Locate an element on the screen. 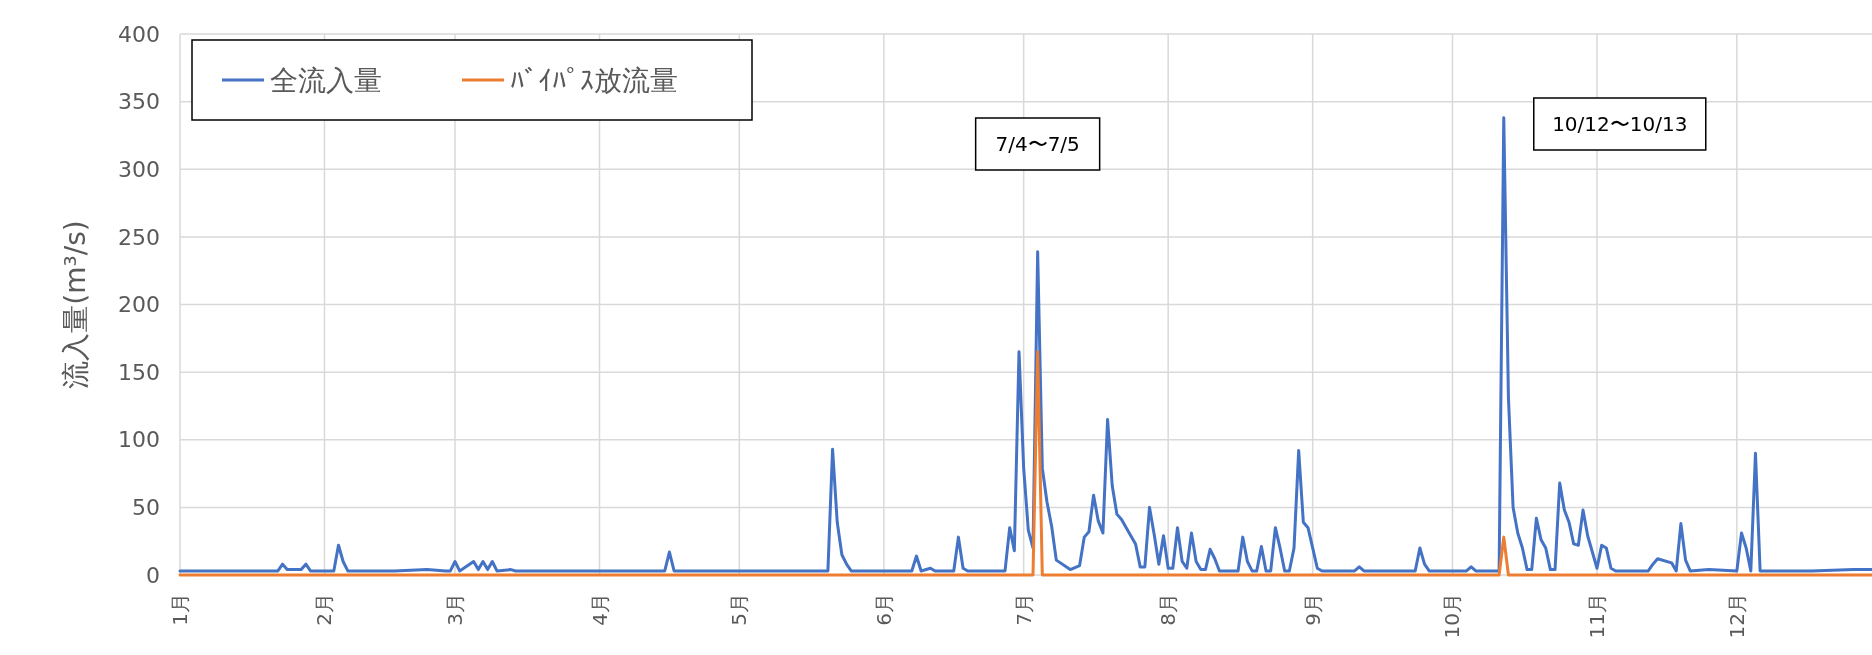 This screenshot has width=1872, height=655. y-tick-label: 200 is located at coordinates (139, 305).